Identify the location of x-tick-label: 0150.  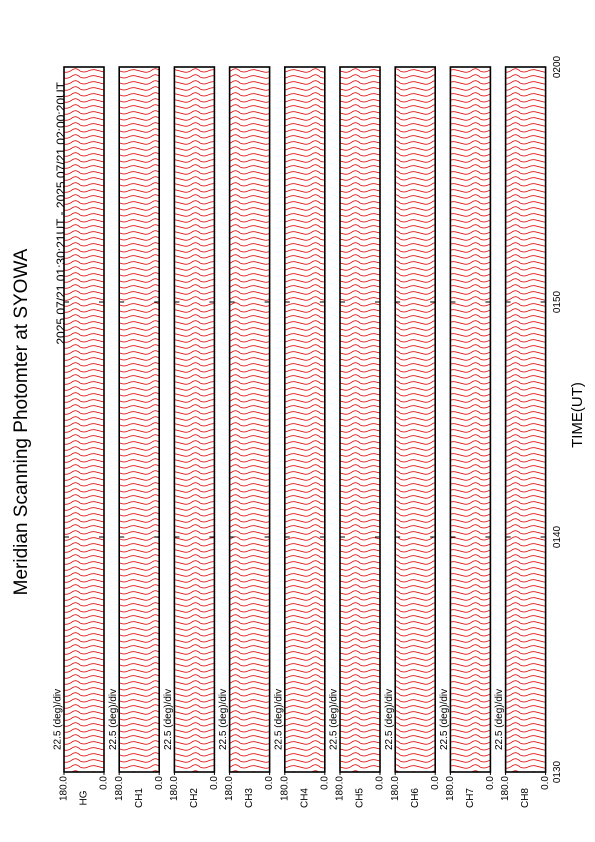
(557, 301).